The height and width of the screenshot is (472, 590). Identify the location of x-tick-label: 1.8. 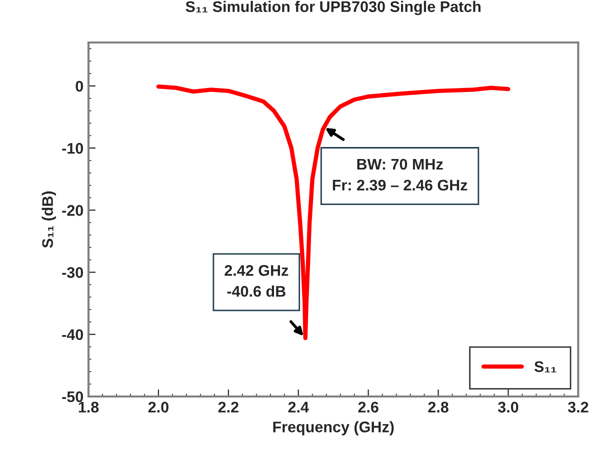
(88, 407).